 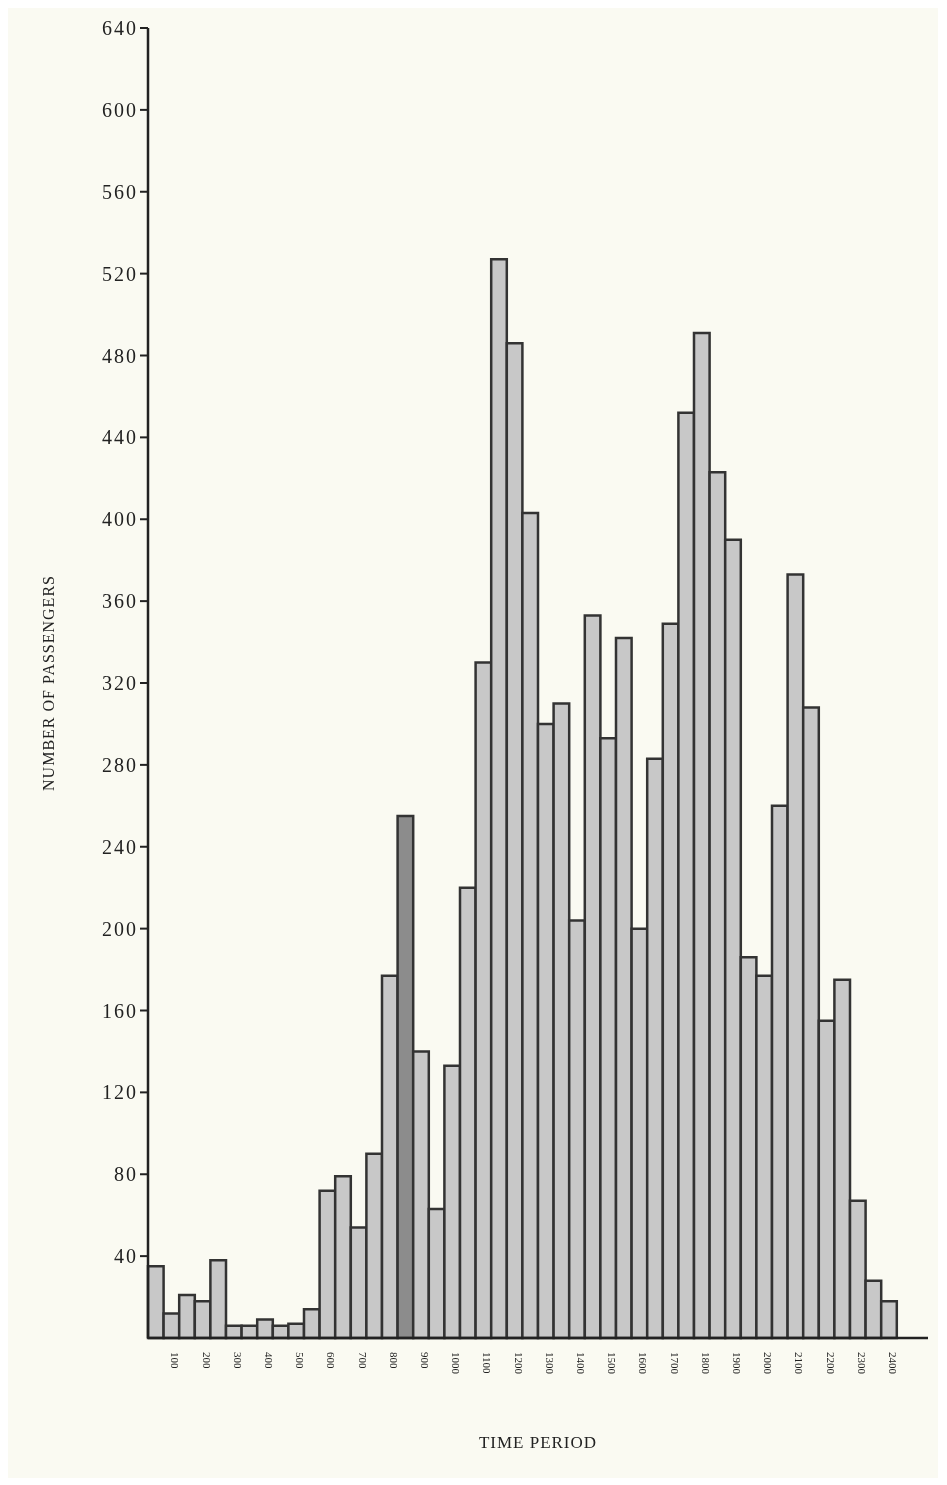 What do you see at coordinates (120, 846) in the screenshot?
I see `y-tick-label: 240` at bounding box center [120, 846].